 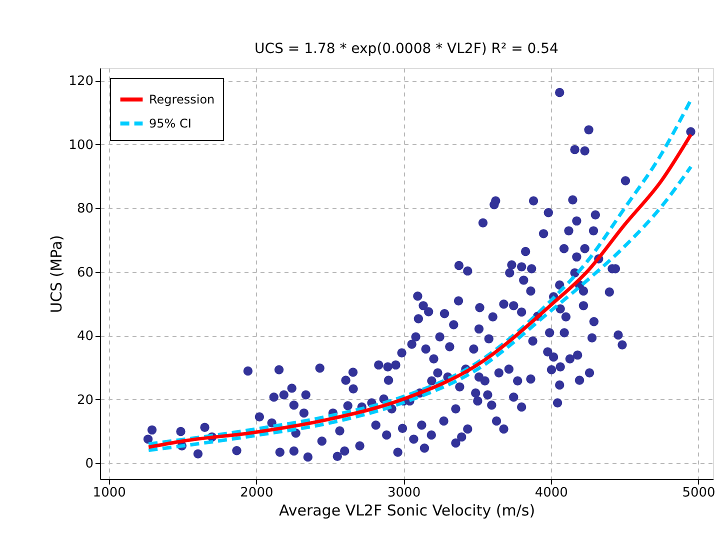 What do you see at coordinates (699, 493) in the screenshot?
I see `x-tick-label: 5000` at bounding box center [699, 493].